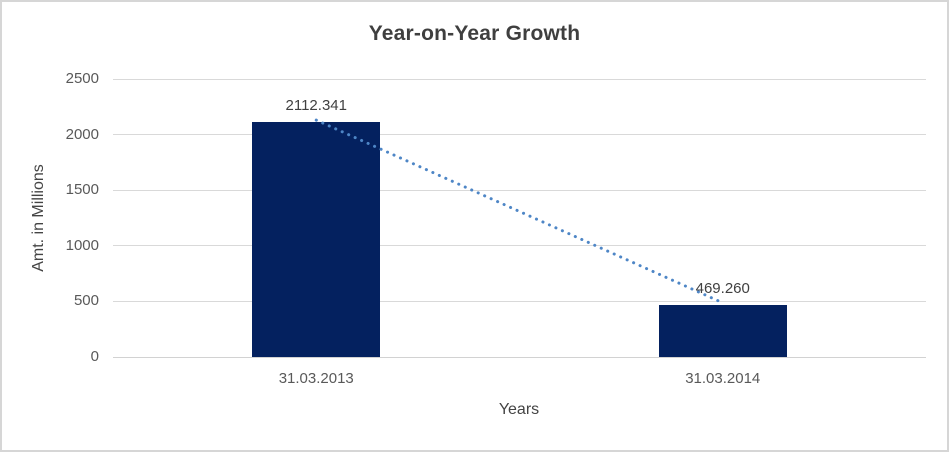 The image size is (949, 452). I want to click on bar-31.03.2014, so click(722, 330).